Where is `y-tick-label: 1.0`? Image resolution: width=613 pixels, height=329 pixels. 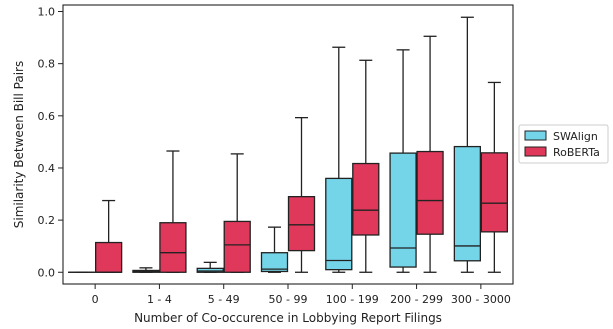 y-tick-label: 1.0 is located at coordinates (47, 12).